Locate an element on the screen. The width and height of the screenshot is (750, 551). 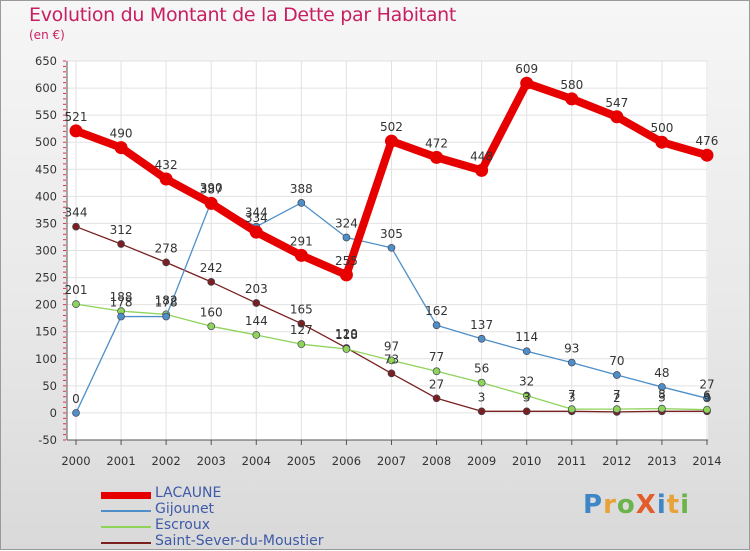
data-label: 387 is located at coordinates (211, 189).